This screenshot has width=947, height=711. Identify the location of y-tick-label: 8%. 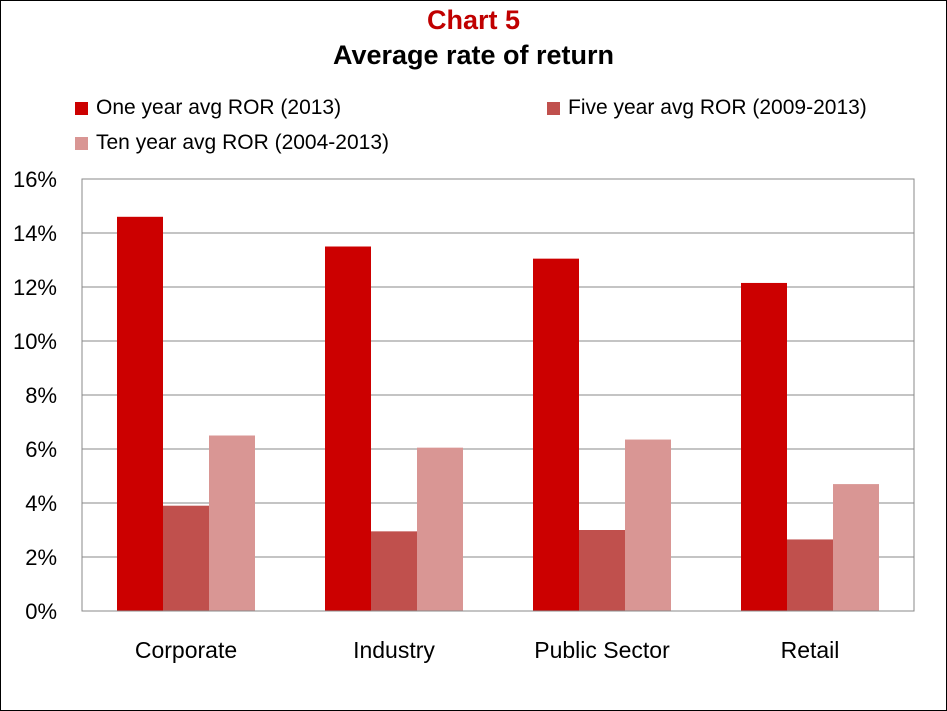
(41, 395).